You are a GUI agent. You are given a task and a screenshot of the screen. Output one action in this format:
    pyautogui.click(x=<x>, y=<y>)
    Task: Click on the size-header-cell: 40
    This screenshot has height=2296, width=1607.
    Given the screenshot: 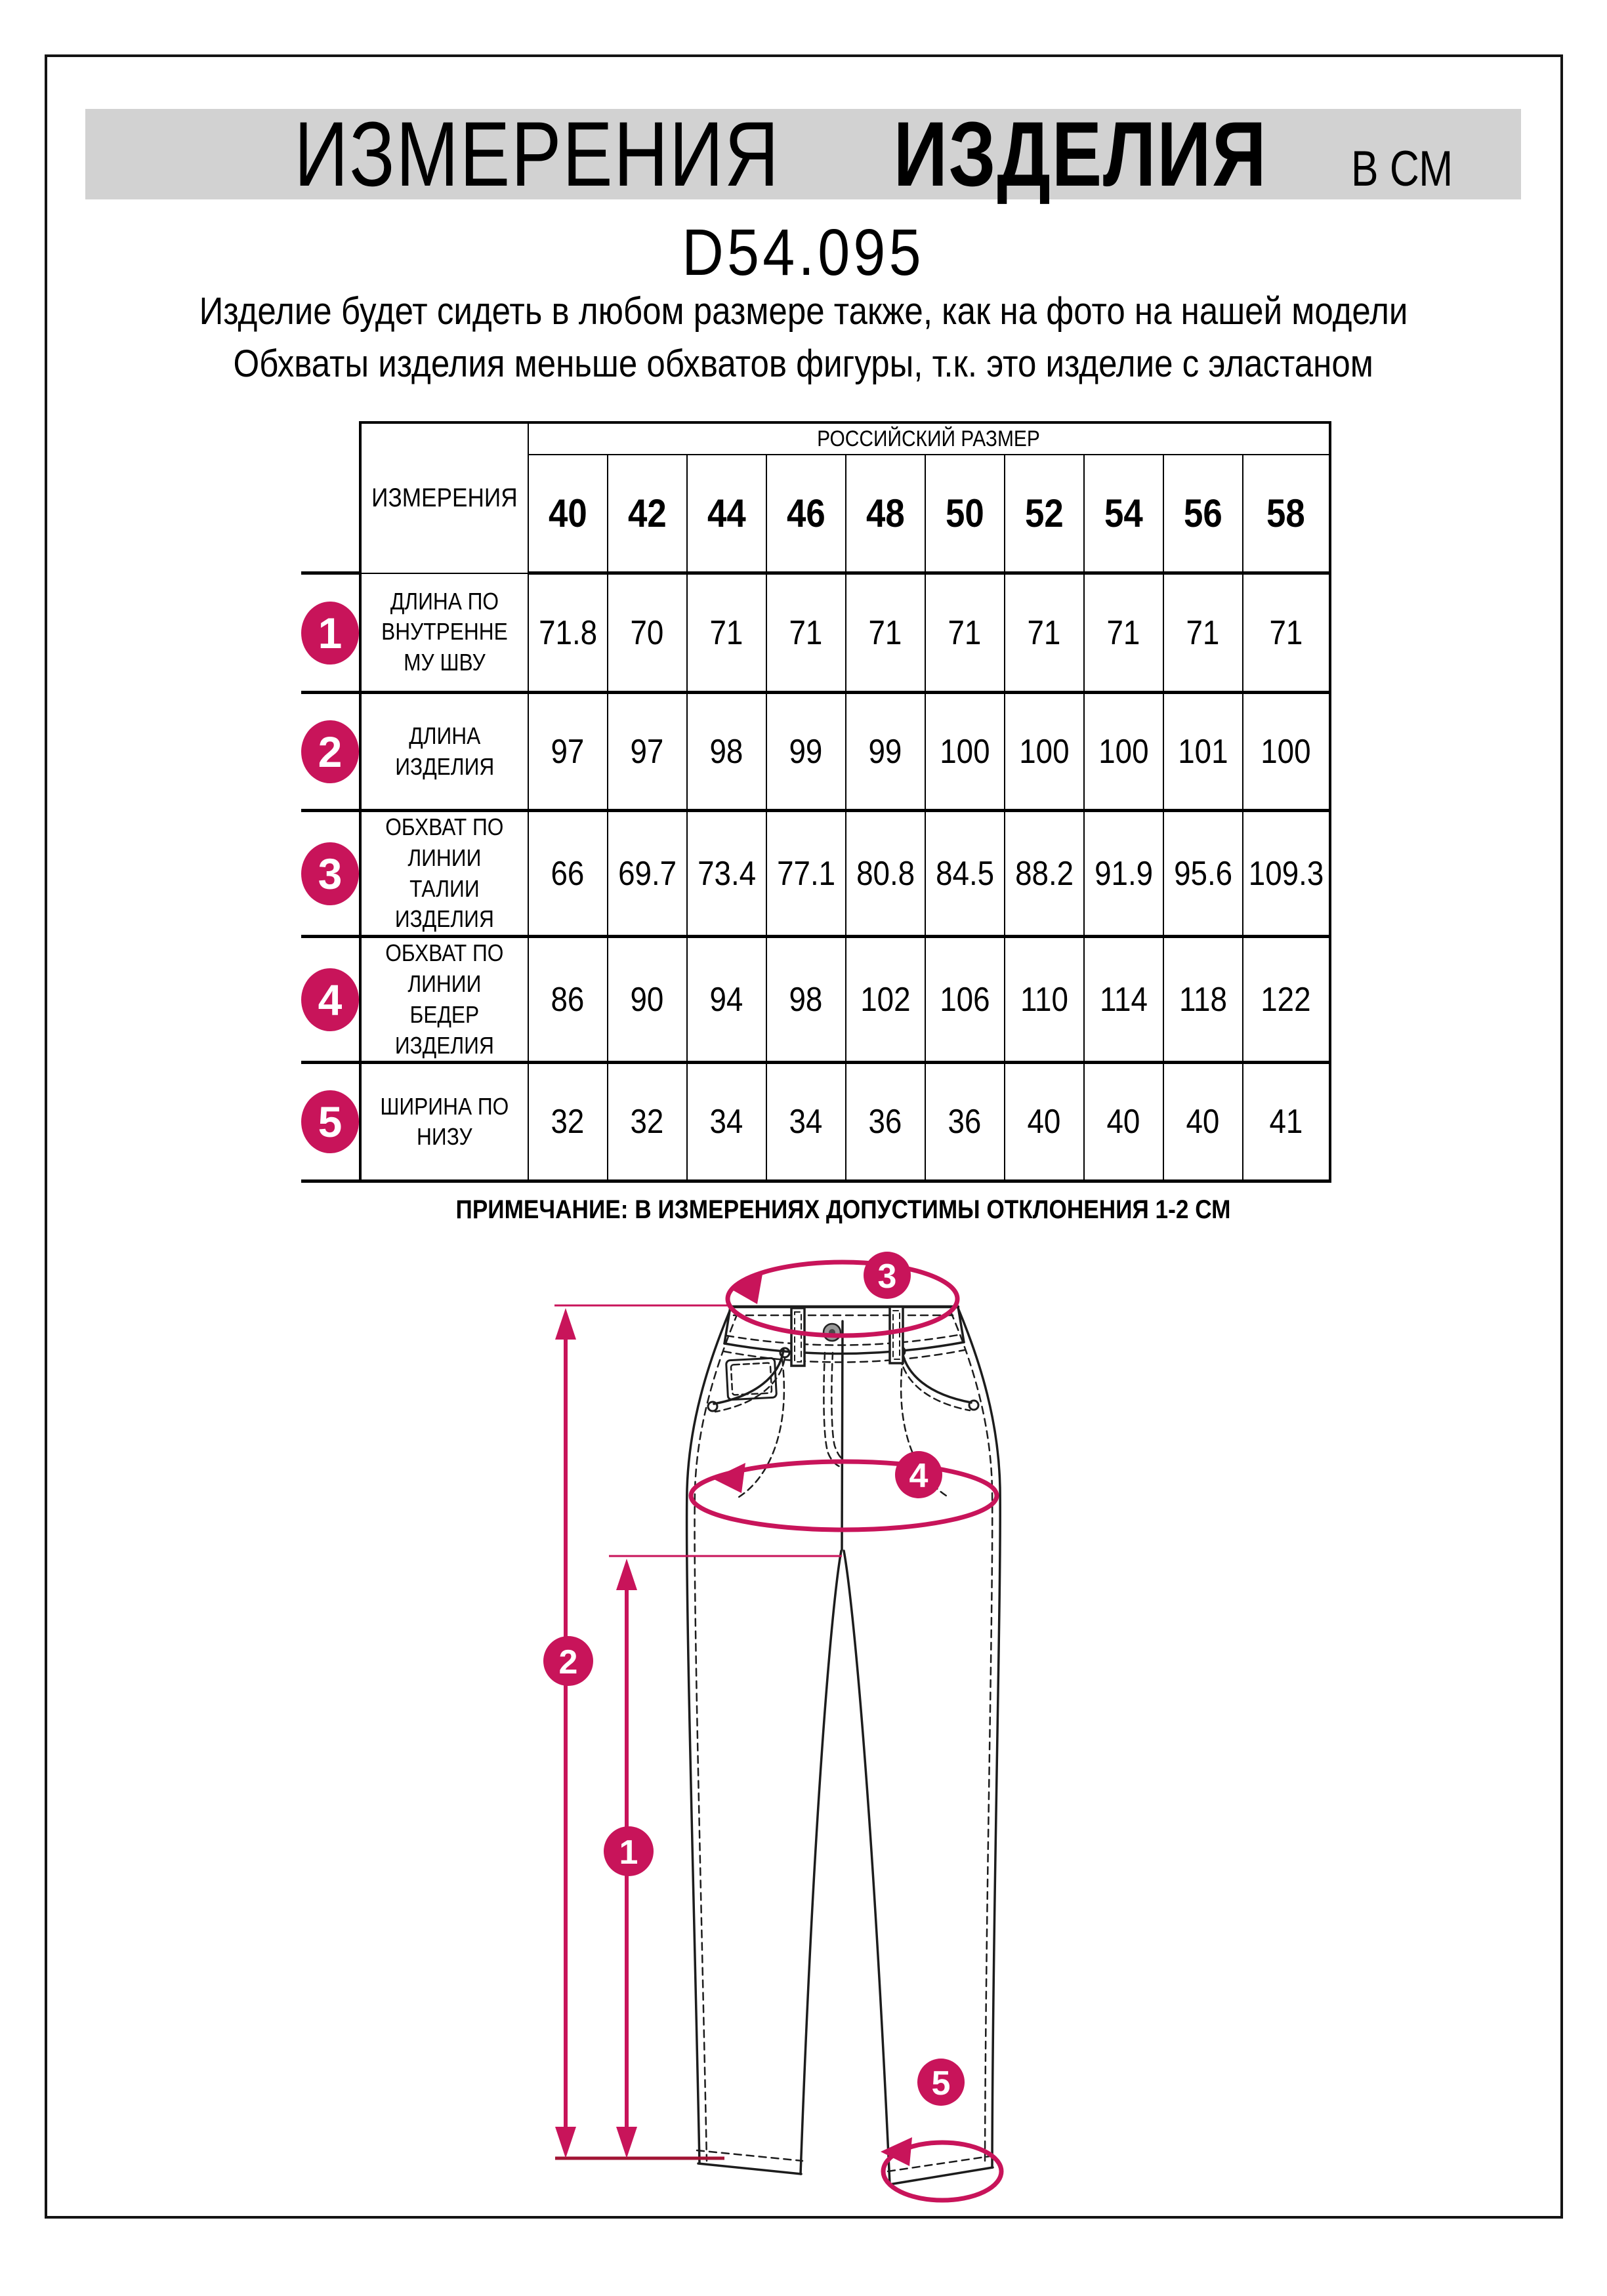 What is the action you would take?
    pyautogui.click(x=567, y=514)
    